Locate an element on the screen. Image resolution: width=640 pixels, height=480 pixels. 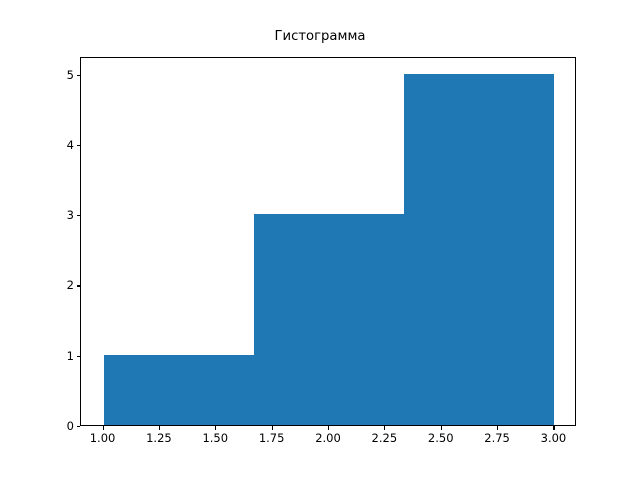
x-tick-label: 1.75 is located at coordinates (271, 438).